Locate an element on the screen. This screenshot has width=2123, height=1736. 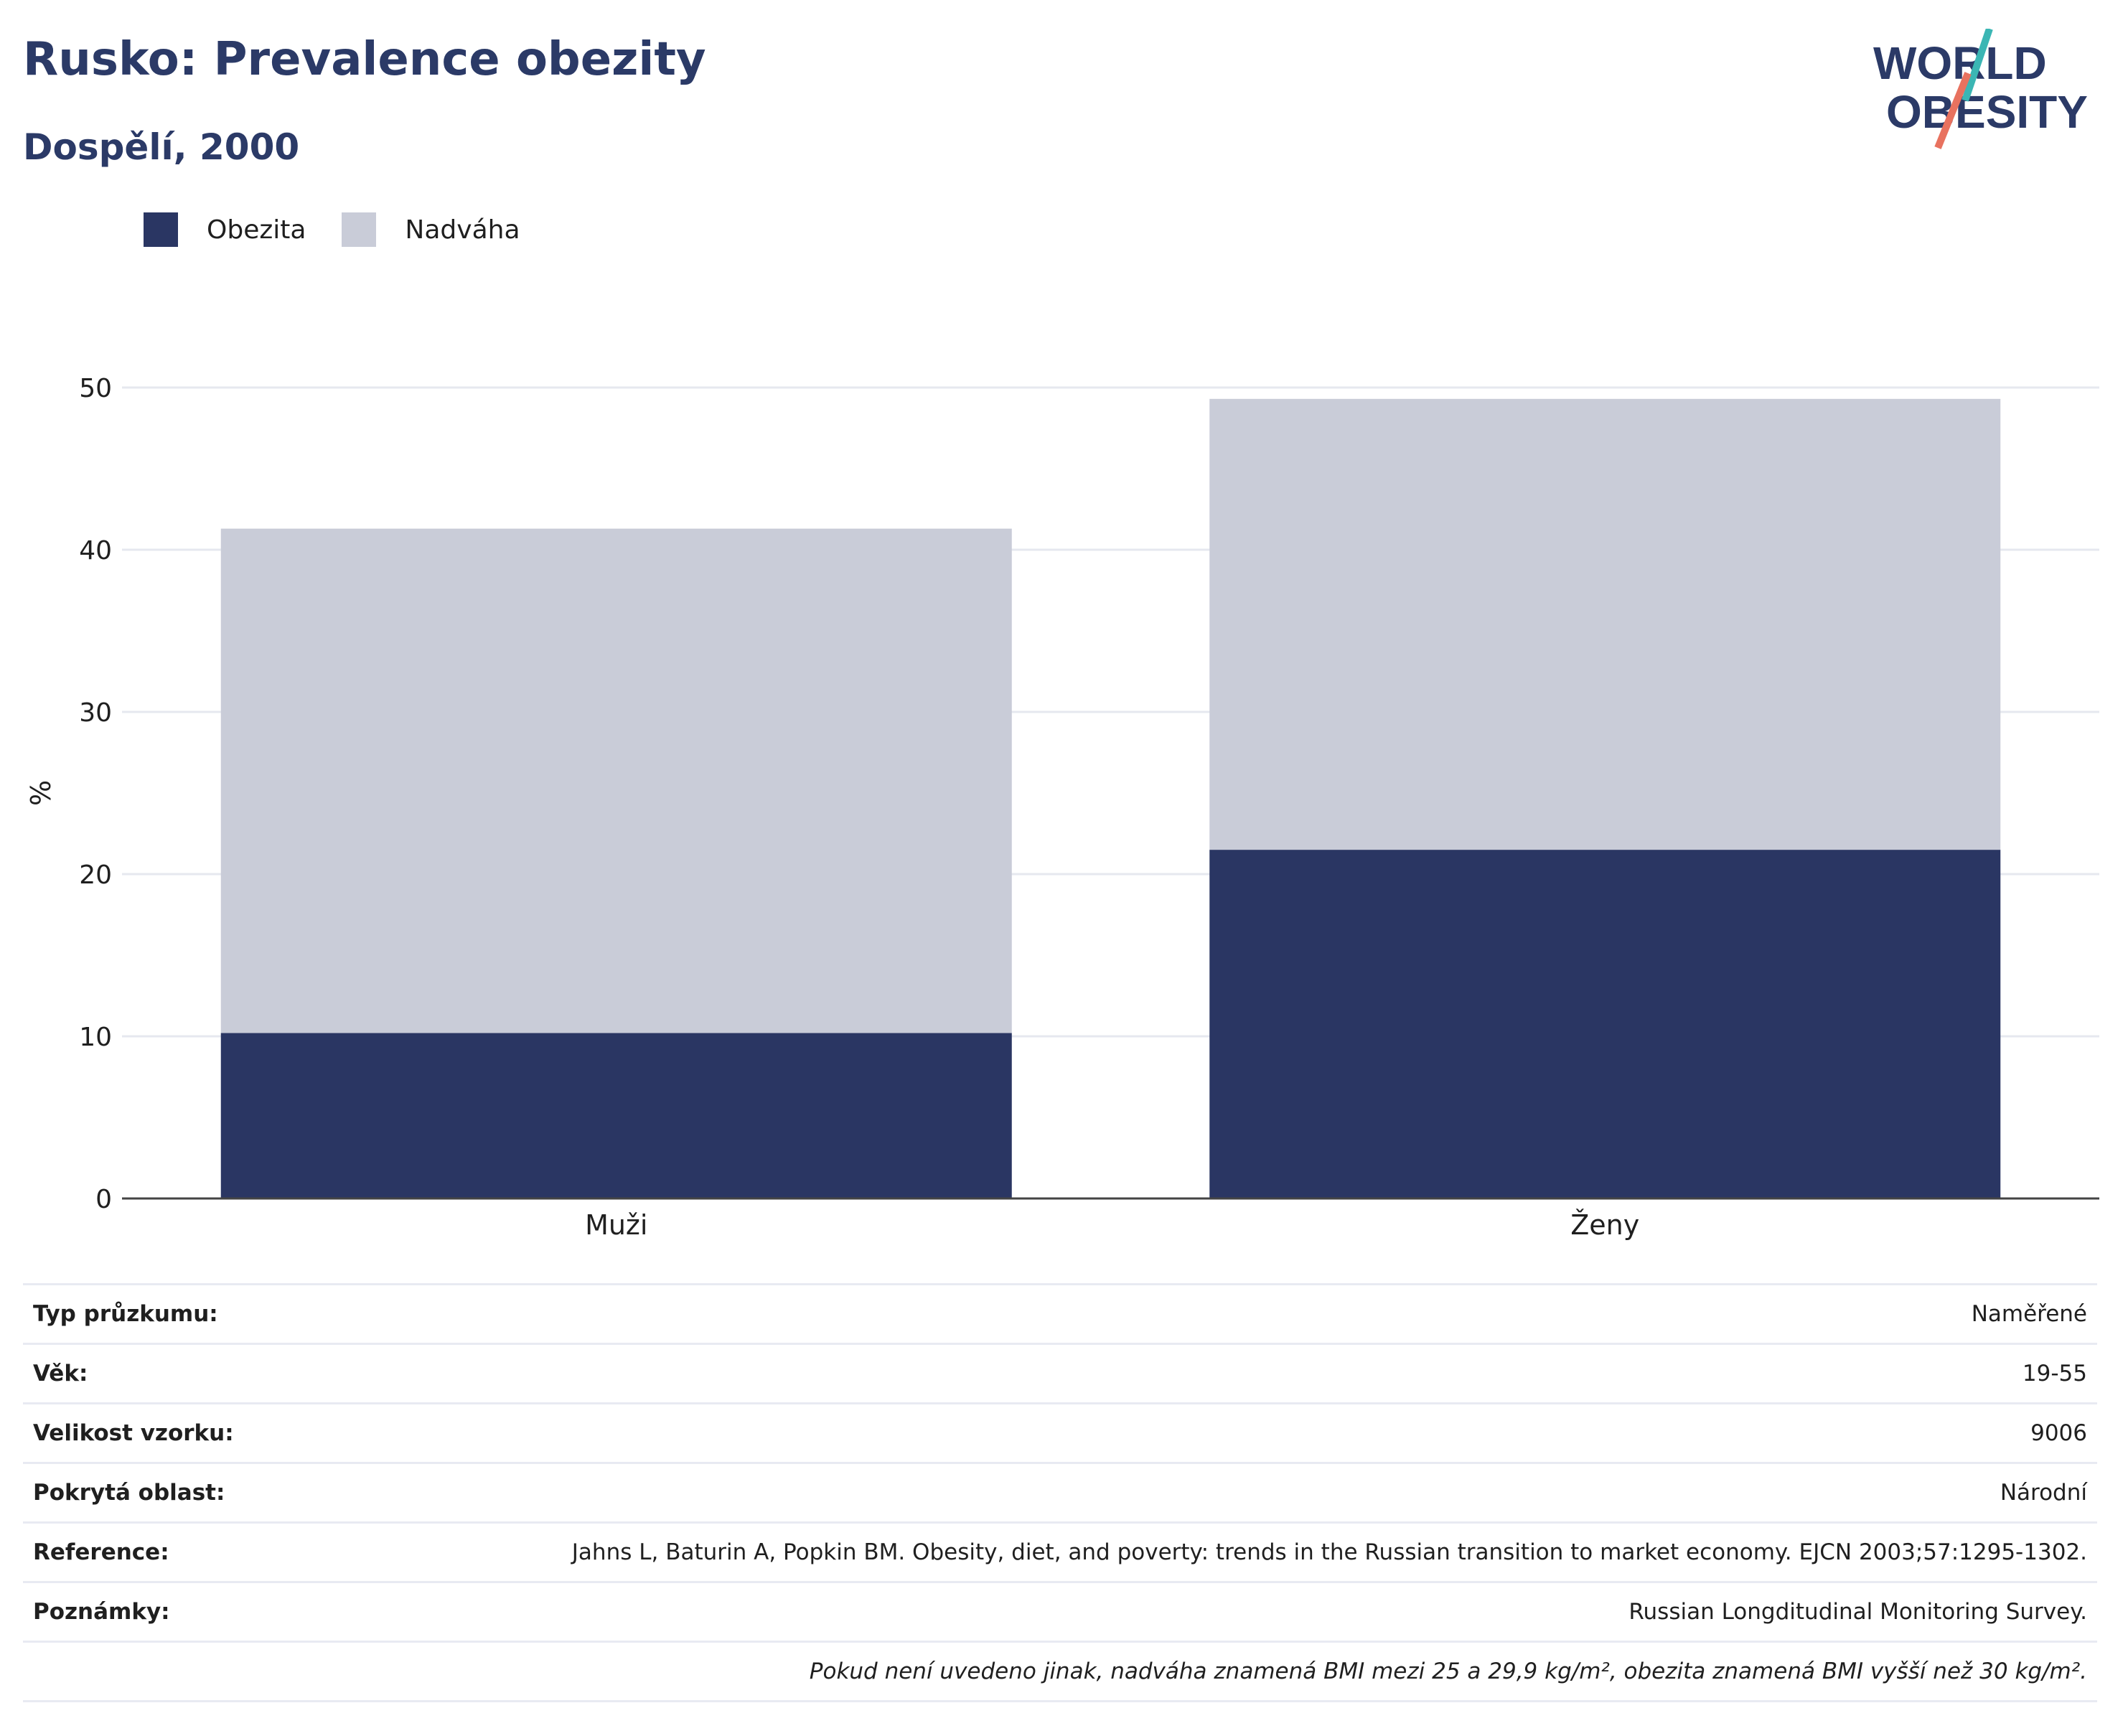
legend-swatch-nadvaha is located at coordinates (359, 229).